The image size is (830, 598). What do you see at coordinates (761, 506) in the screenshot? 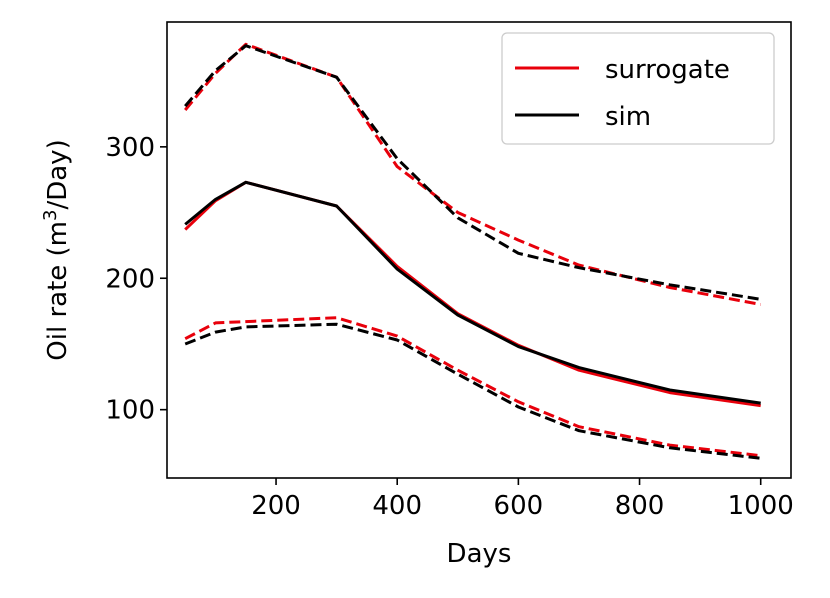
I see `x-tick-label: 1000` at bounding box center [761, 506].